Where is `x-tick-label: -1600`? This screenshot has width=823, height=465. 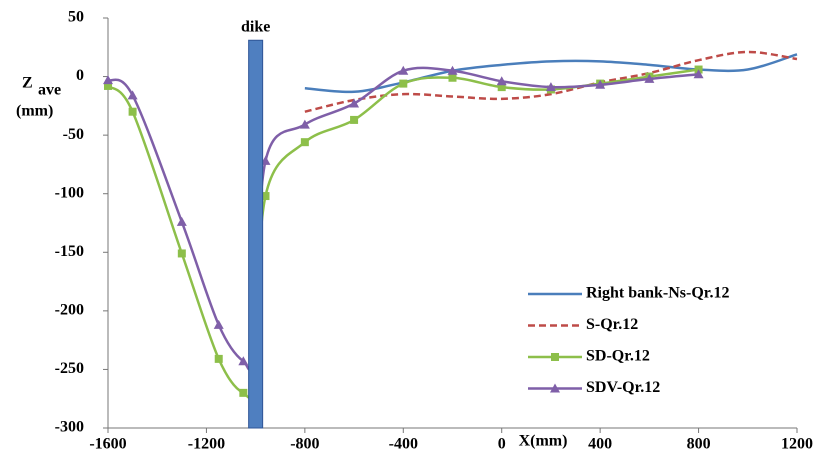 x-tick-label: -1600 is located at coordinates (107, 444).